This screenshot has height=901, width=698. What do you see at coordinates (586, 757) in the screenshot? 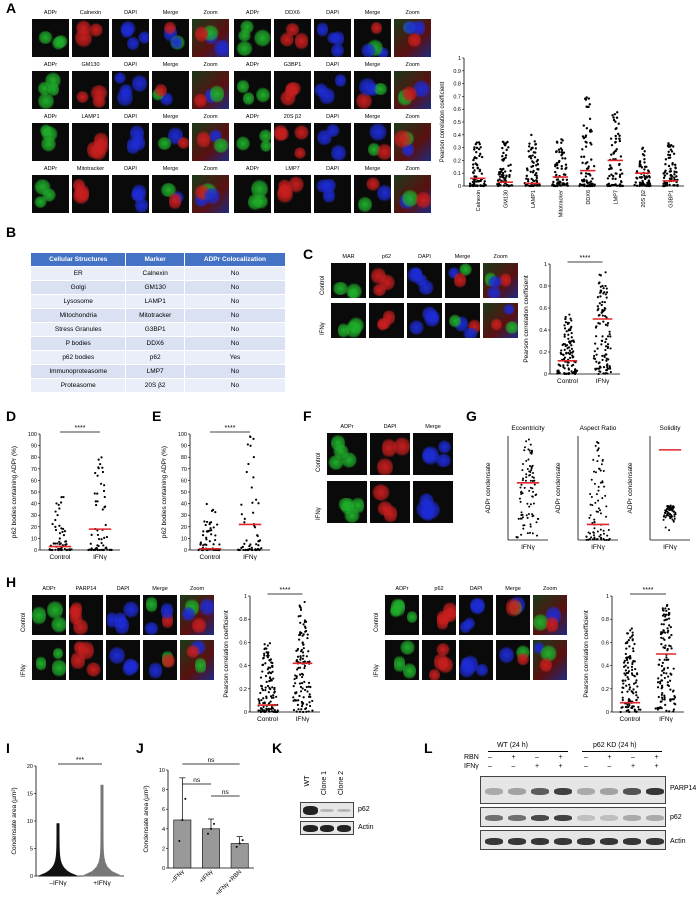
I see `lane-sign: –` at bounding box center [586, 757].